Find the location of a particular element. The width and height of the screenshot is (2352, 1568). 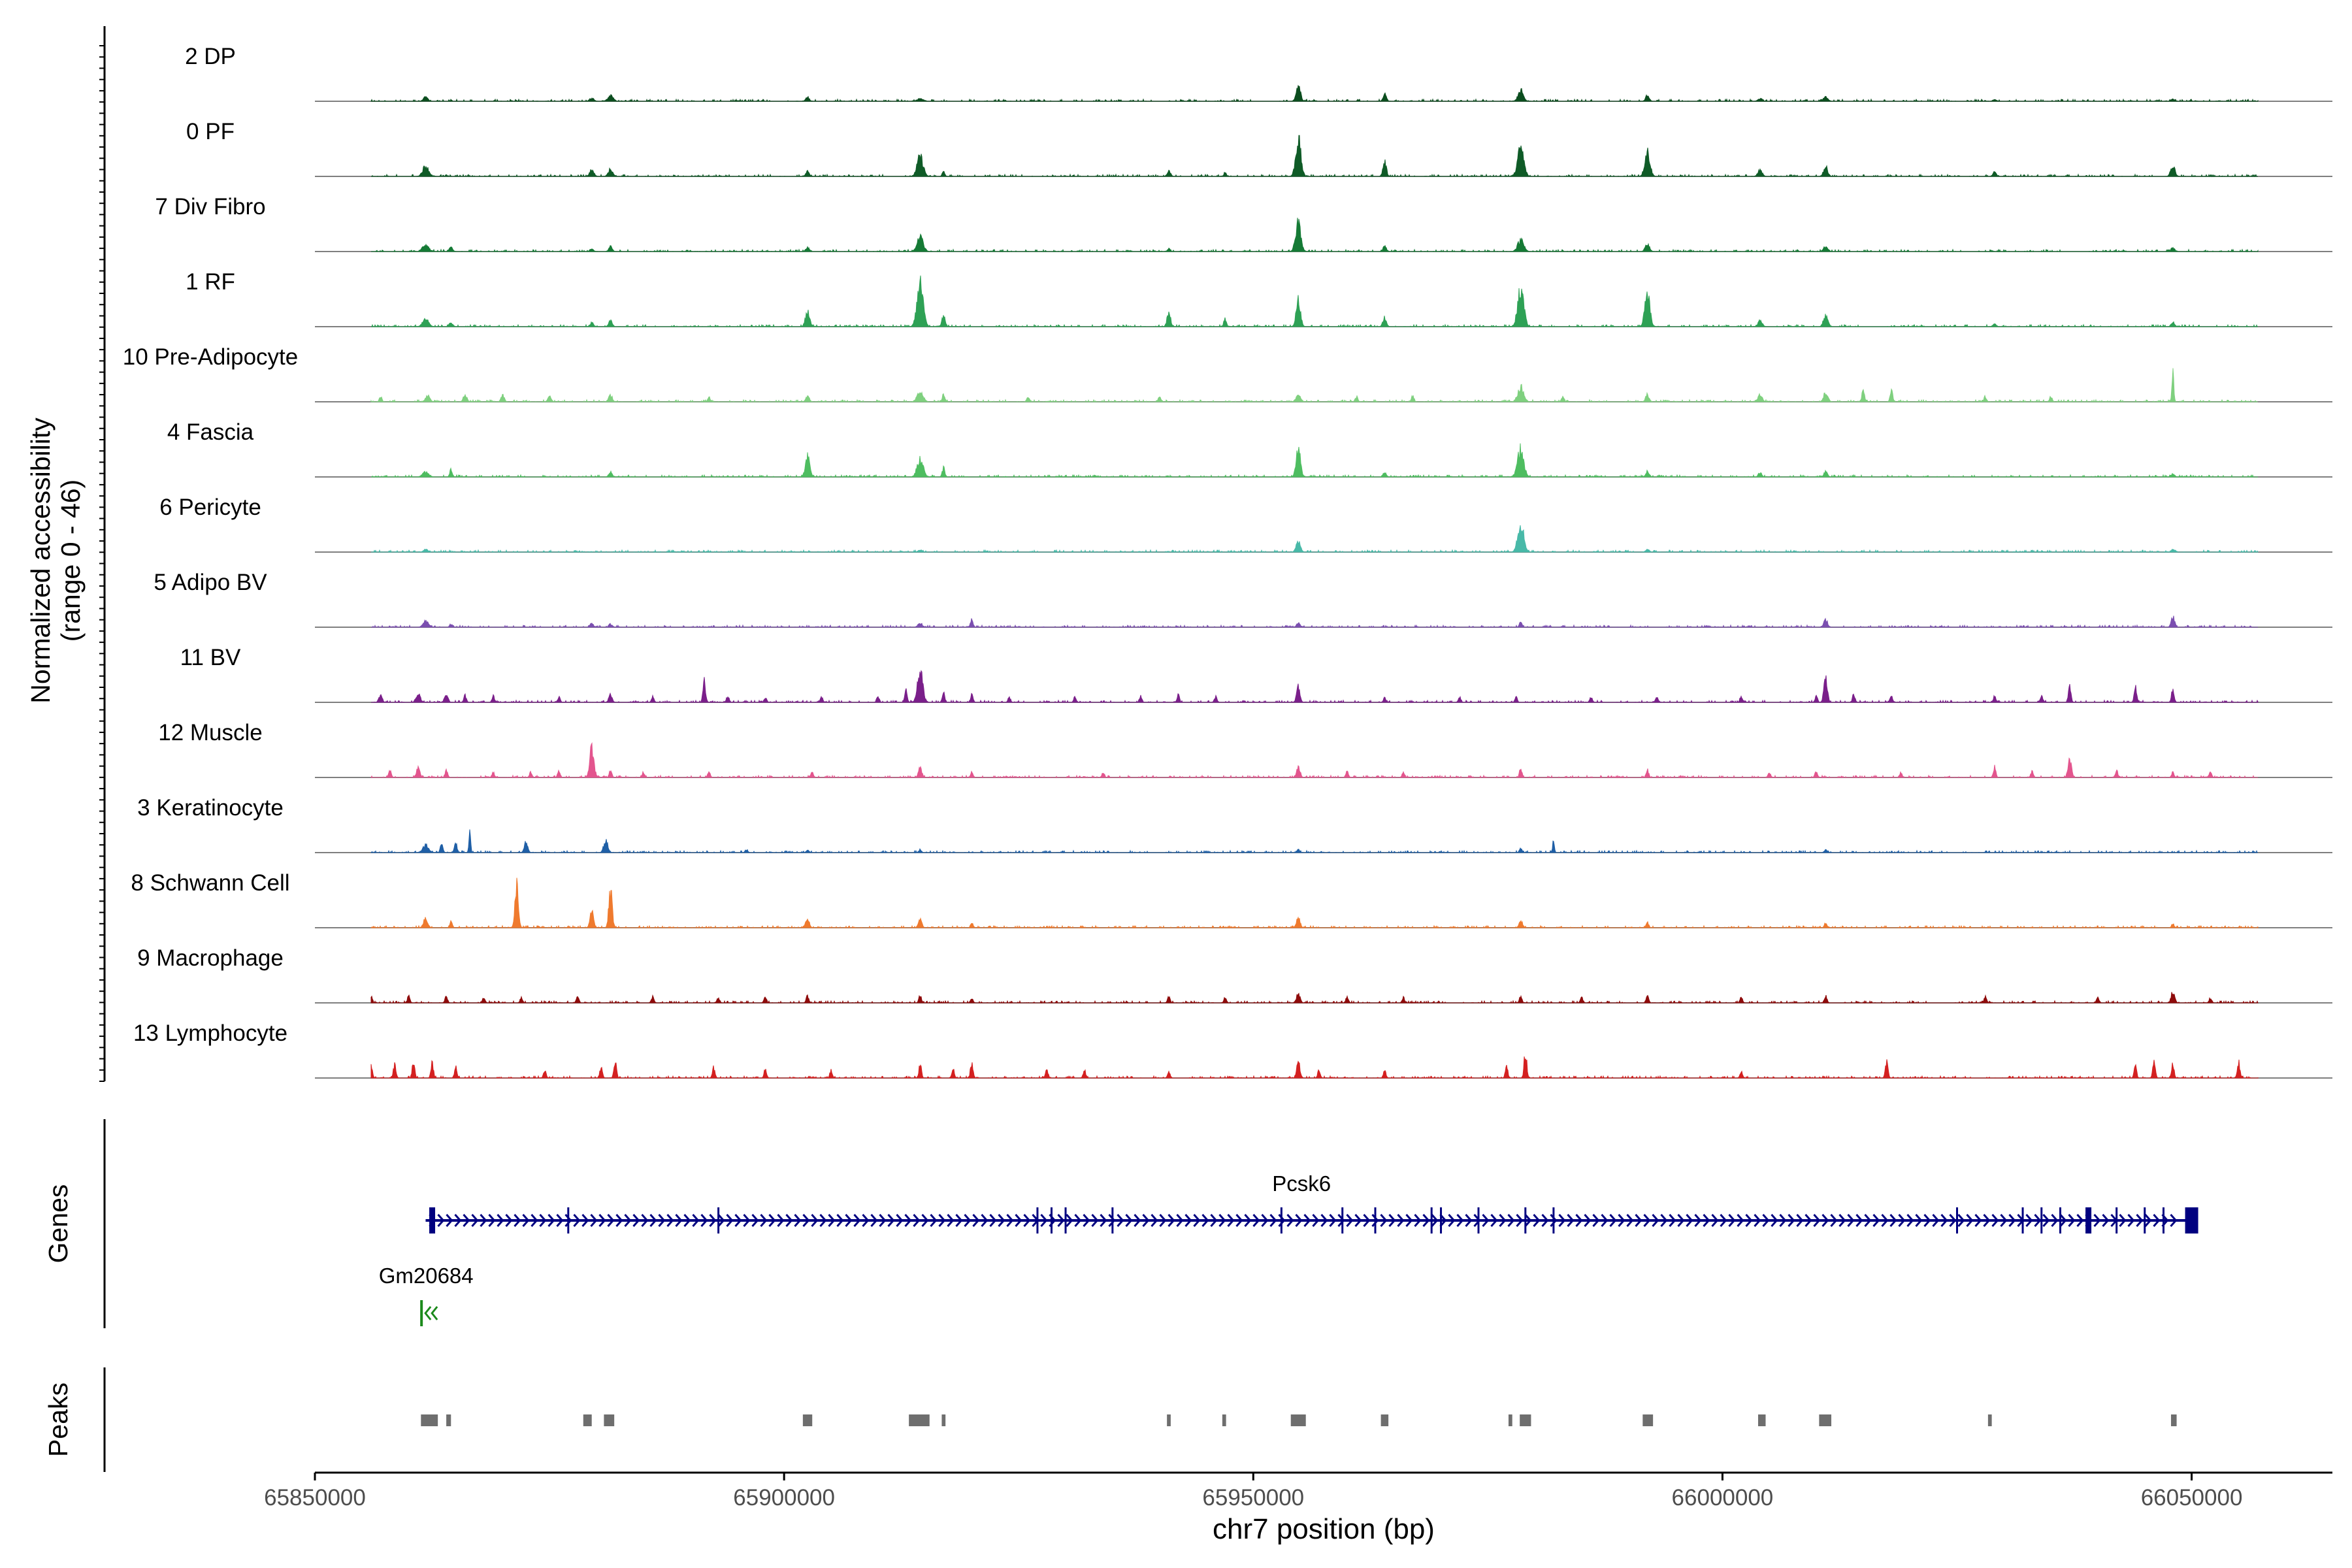

gene-thick-exon is located at coordinates (2088, 1220).